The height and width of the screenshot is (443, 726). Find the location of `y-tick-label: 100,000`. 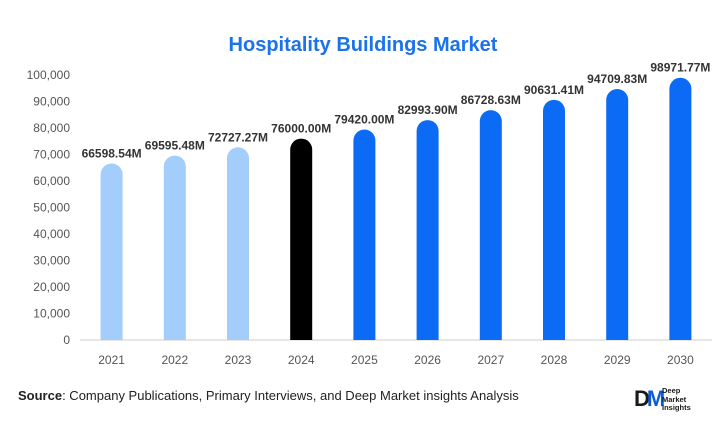

y-tick-label: 100,000 is located at coordinates (49, 75).